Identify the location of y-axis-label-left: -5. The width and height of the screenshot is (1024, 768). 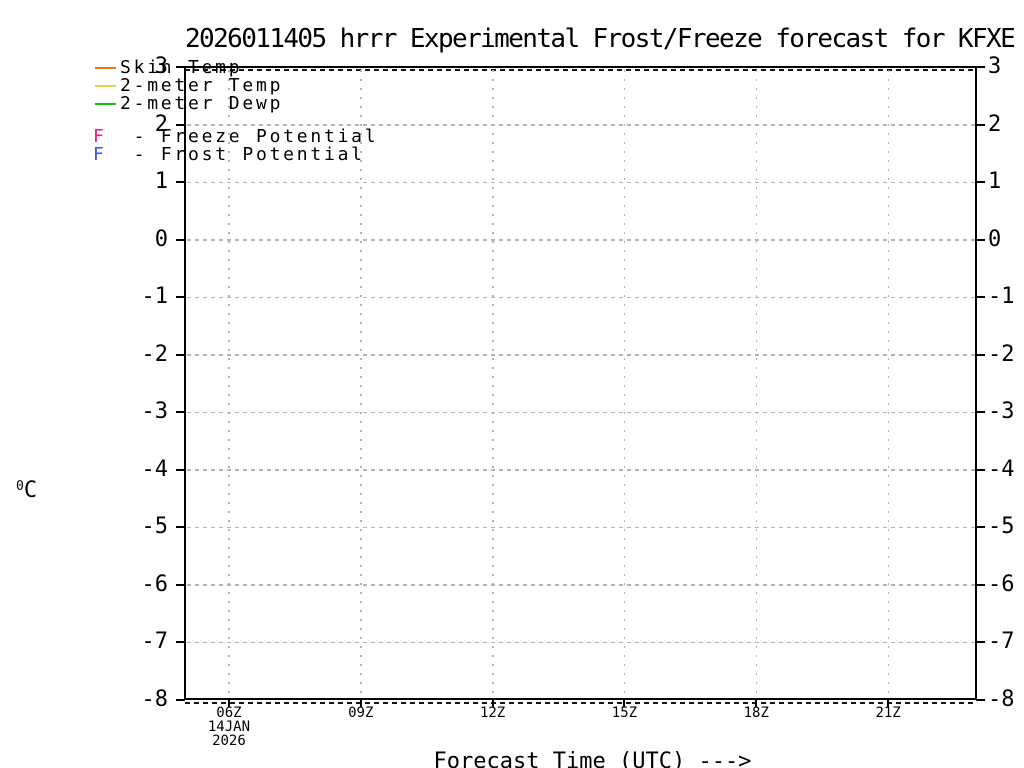
(155, 527).